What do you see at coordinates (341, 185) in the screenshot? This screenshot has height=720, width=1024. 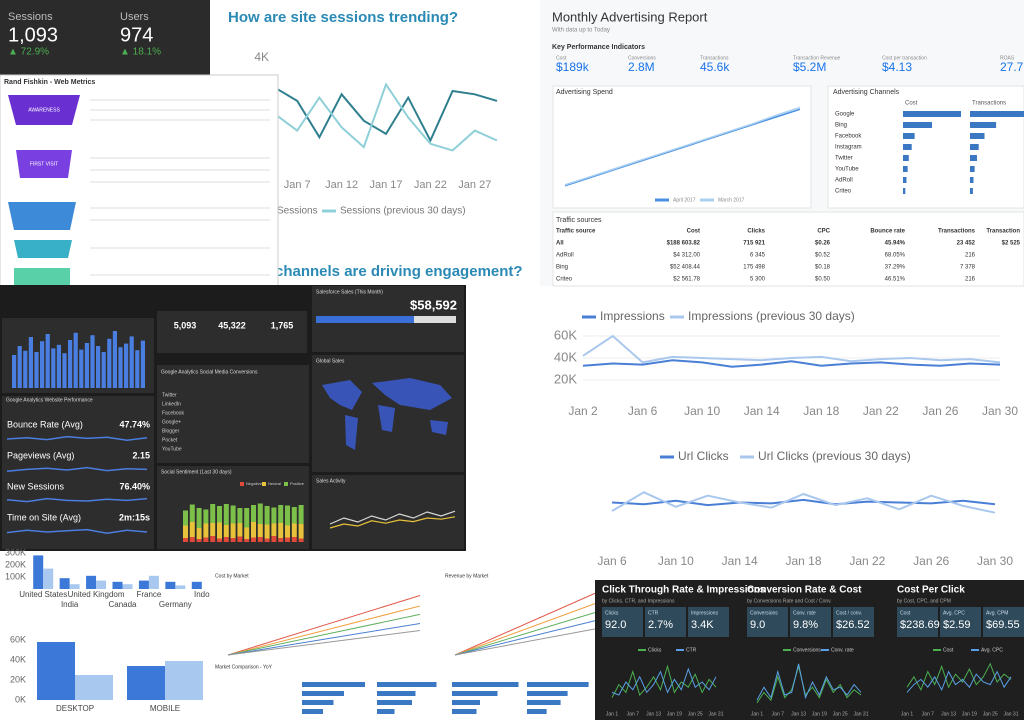 I see `x-tick-label: Jan 12` at bounding box center [341, 185].